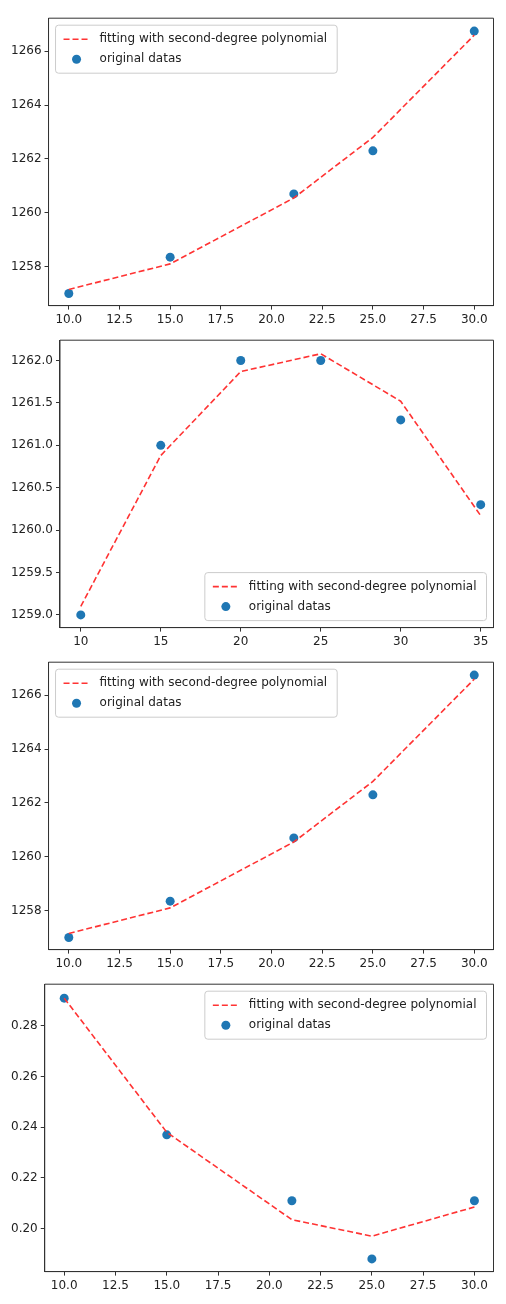  What do you see at coordinates (24, 1126) in the screenshot?
I see `y-tick-label: 0.24` at bounding box center [24, 1126].